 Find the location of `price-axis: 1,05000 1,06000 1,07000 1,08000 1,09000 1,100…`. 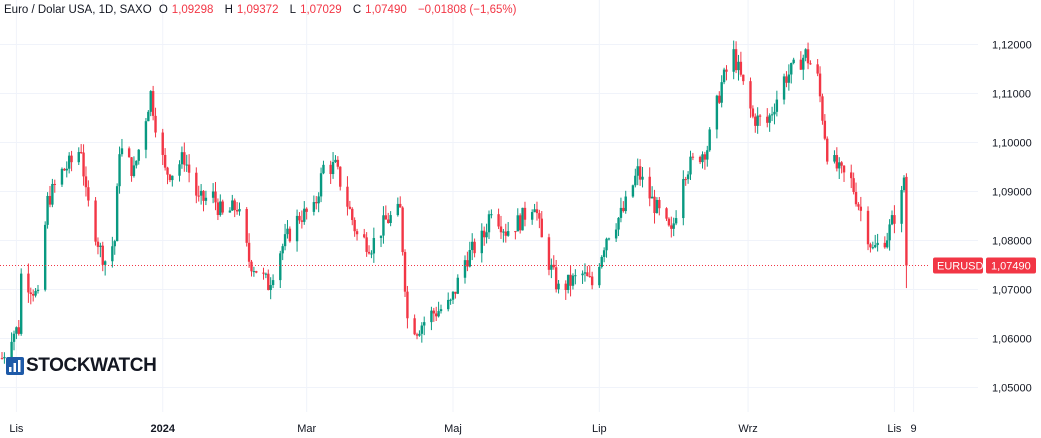

price-axis: 1,05000 1,06000 1,07000 1,08000 1,09000 1,100… is located at coordinates (1012, 217).